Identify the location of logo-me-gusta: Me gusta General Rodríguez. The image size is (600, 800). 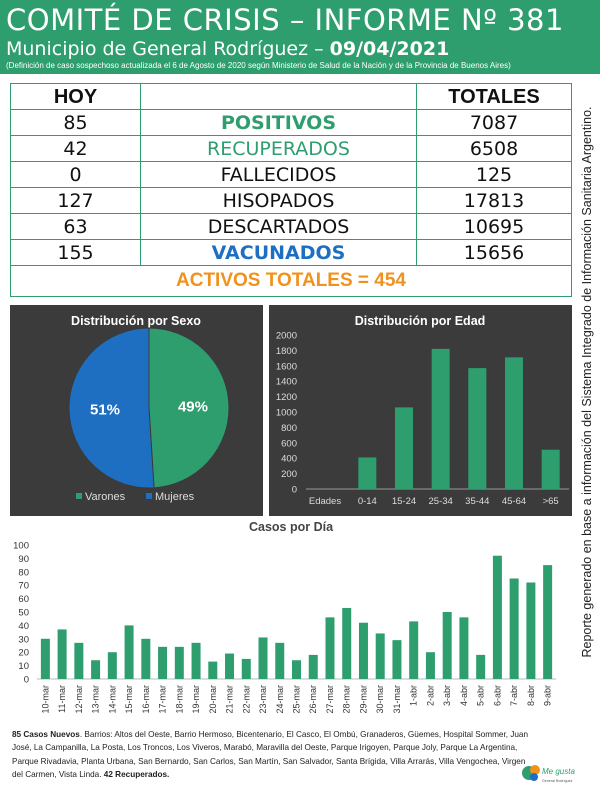
(549, 776).